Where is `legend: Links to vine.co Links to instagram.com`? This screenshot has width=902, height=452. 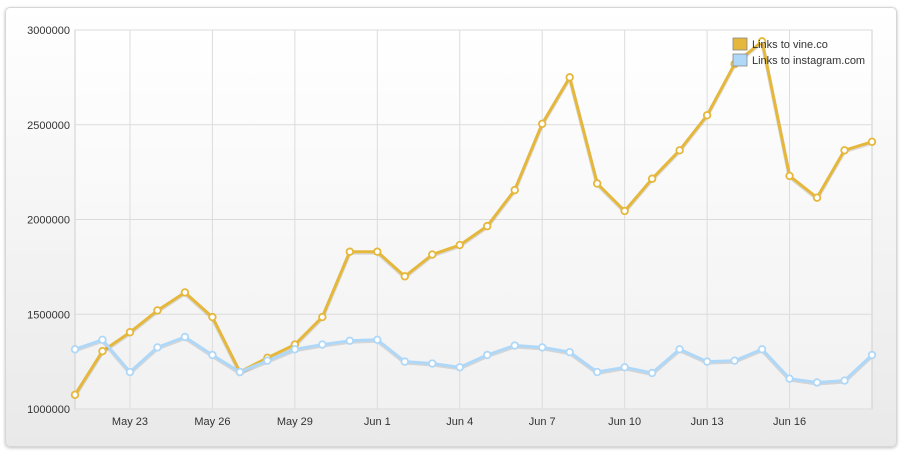
legend: Links to vine.co Links to instagram.com is located at coordinates (798, 52).